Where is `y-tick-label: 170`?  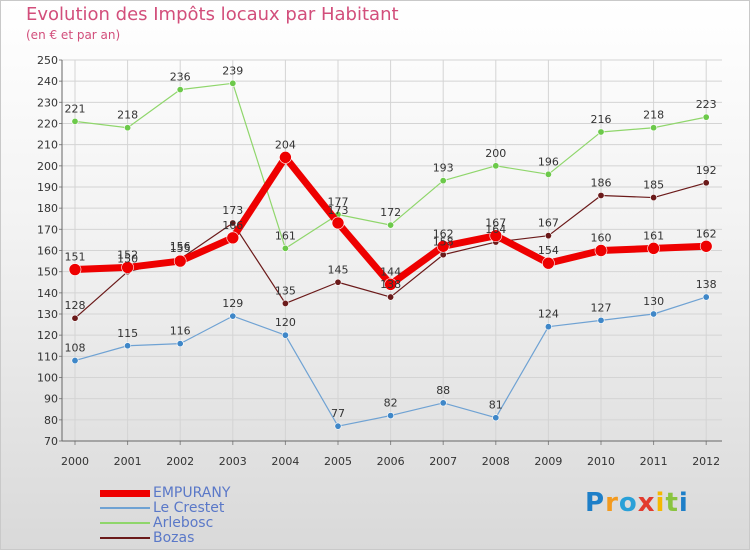 y-tick-label: 170 is located at coordinates (47, 229).